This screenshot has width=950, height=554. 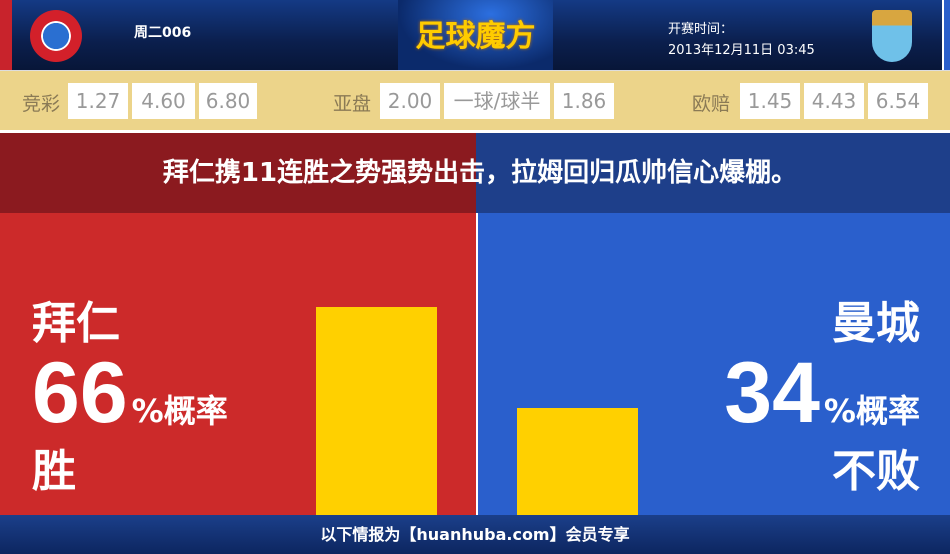 What do you see at coordinates (179, 411) in the screenshot?
I see `home-suffix: %概率` at bounding box center [179, 411].